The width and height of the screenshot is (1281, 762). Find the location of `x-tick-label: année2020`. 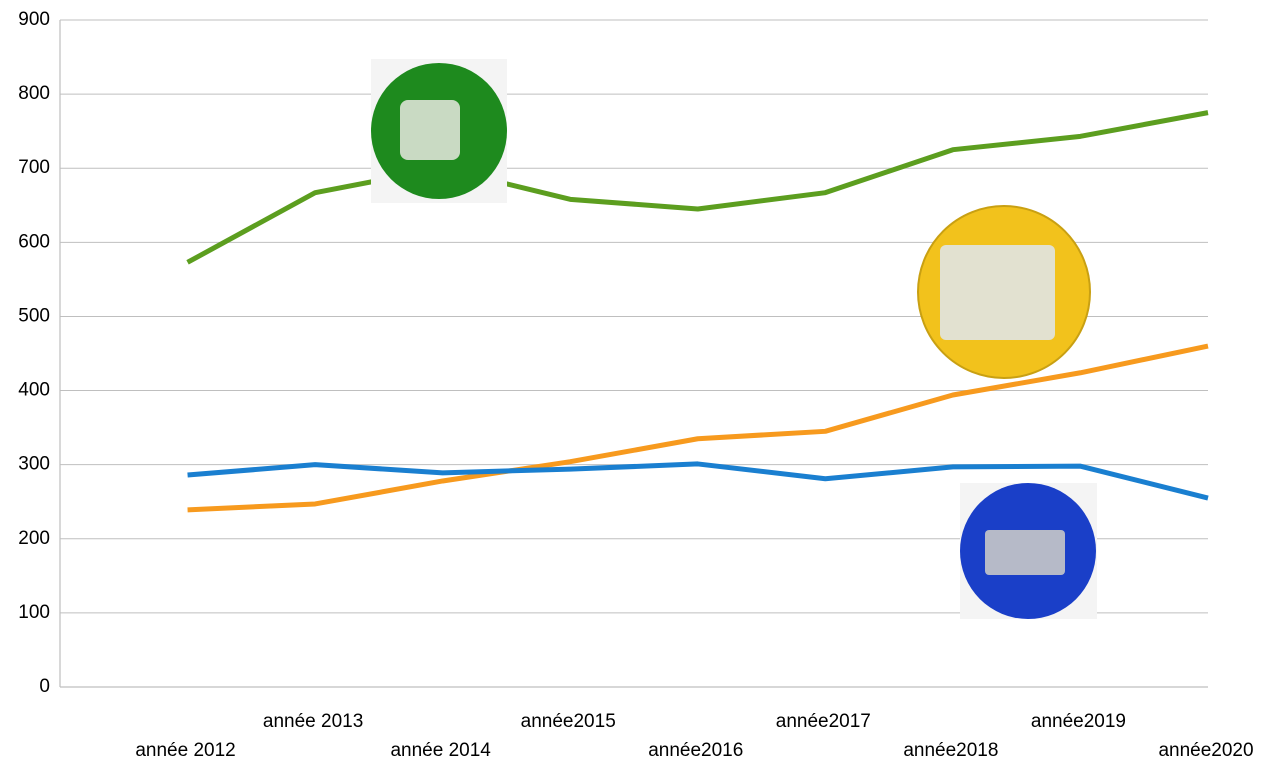

x-tick-label: année2020 is located at coordinates (1205, 750).